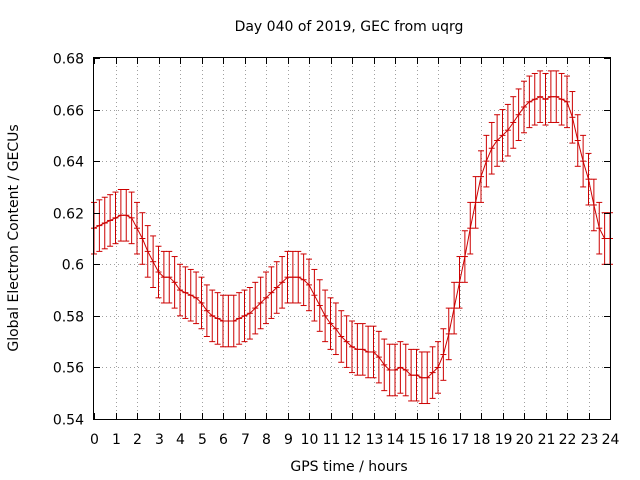 The height and width of the screenshot is (480, 640). Describe the element at coordinates (525, 440) in the screenshot. I see `x-tick-label: 20` at that location.